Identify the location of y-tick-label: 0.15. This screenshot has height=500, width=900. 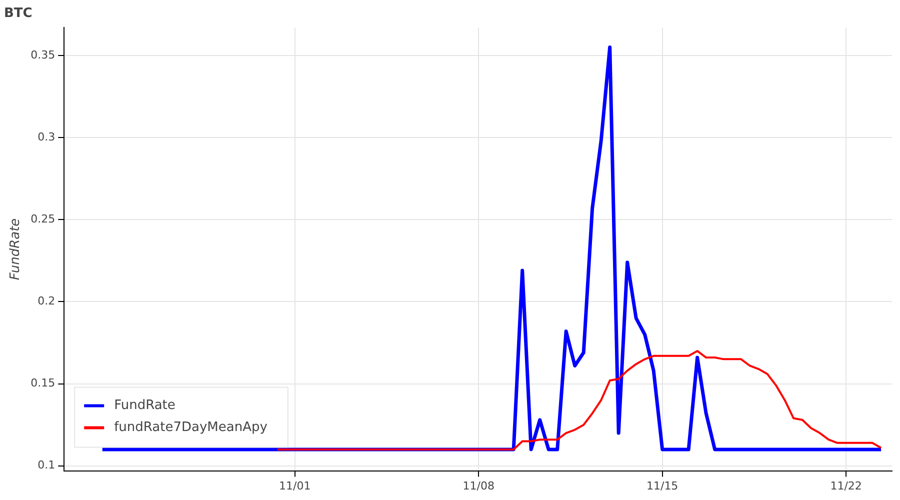
(43, 383).